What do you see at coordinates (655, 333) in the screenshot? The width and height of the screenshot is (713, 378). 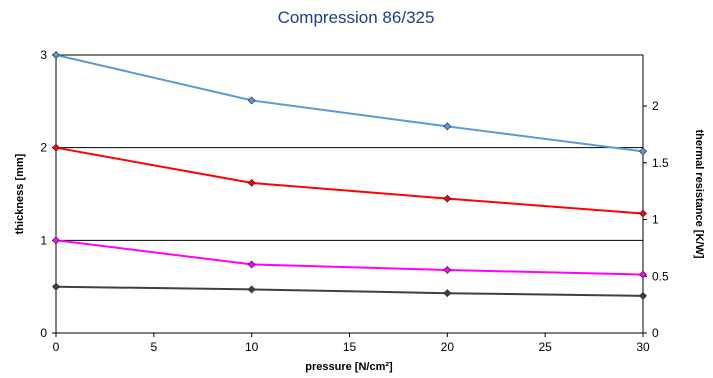 I see `y2-tick-label: 0` at bounding box center [655, 333].